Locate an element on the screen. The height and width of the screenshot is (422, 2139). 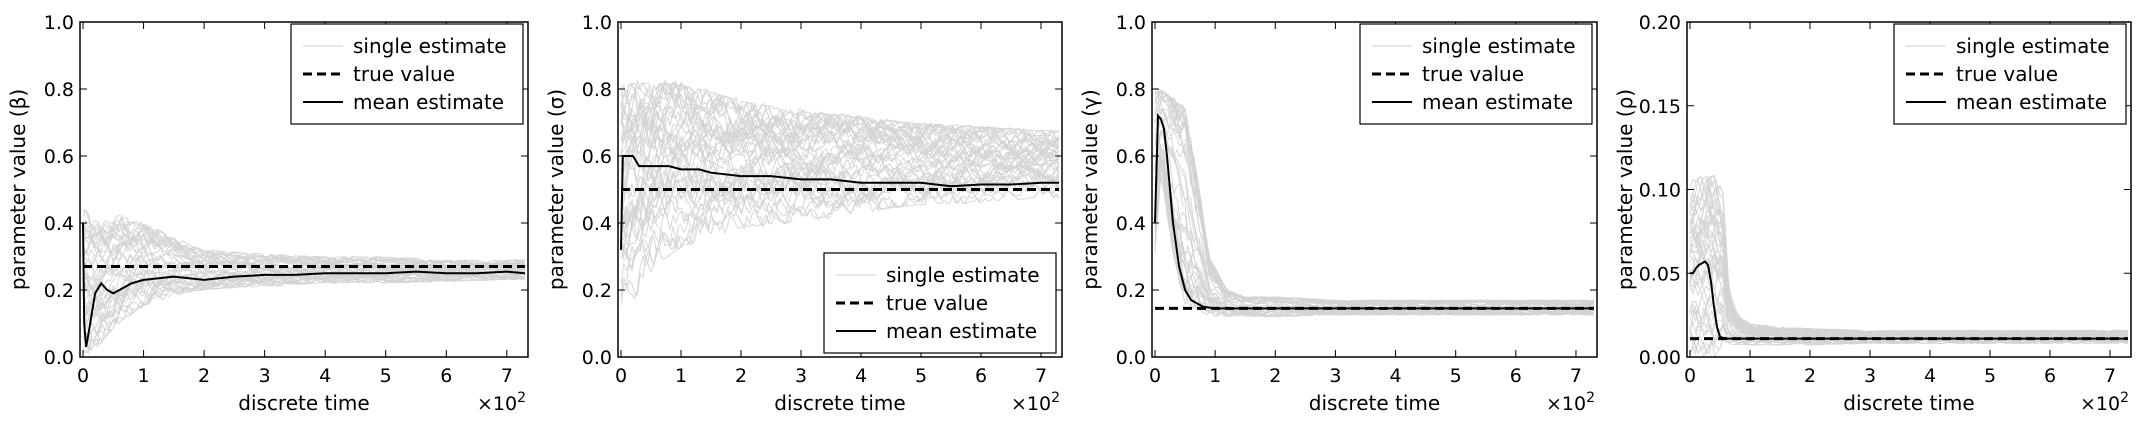
y-tick-label: 1.0 is located at coordinates (59, 23).